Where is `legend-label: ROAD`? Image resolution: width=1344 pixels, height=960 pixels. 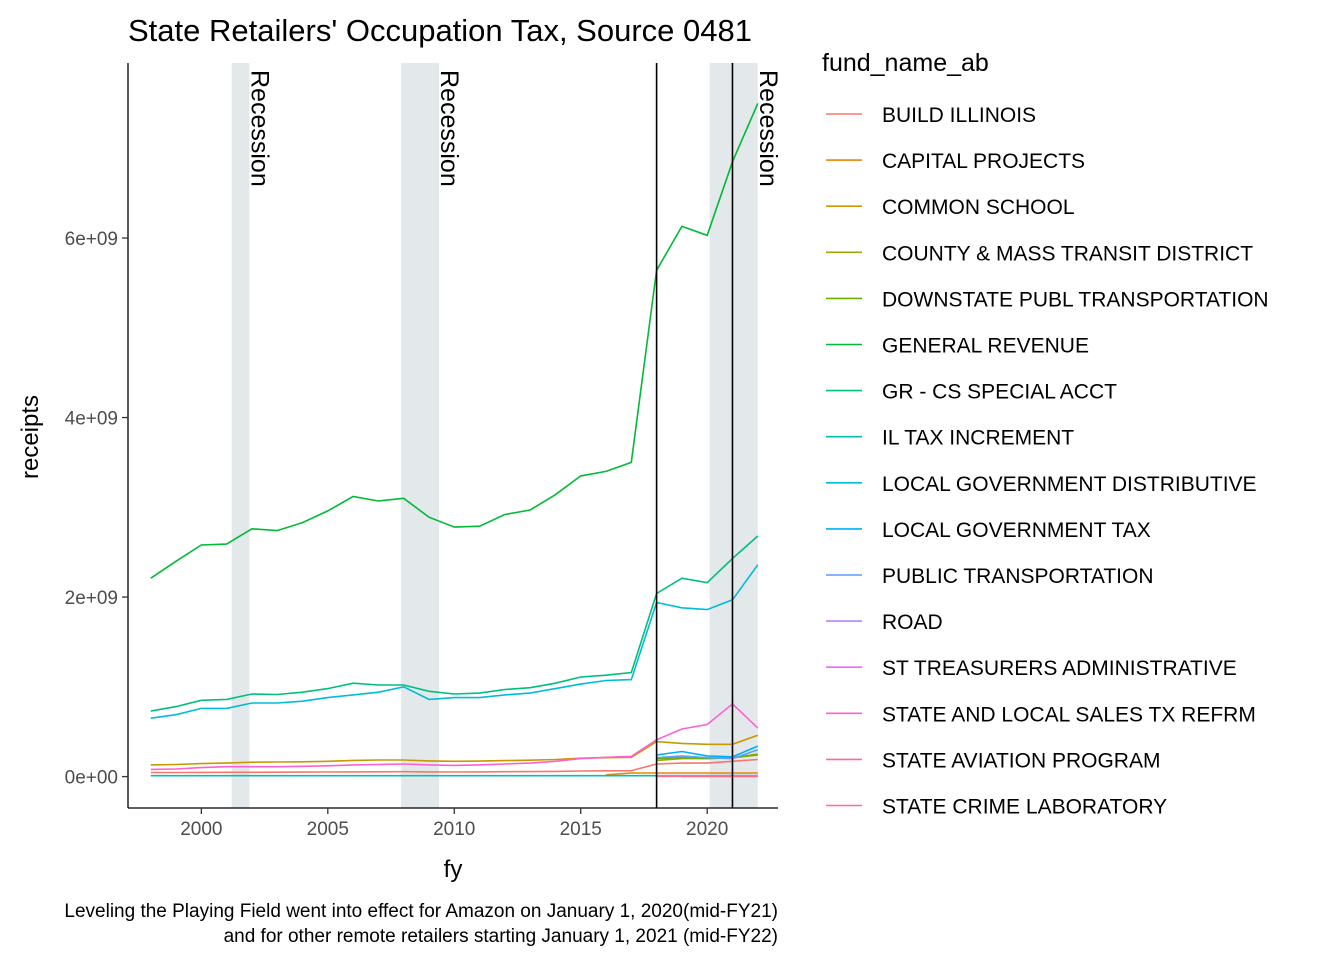 legend-label: ROAD is located at coordinates (912, 622).